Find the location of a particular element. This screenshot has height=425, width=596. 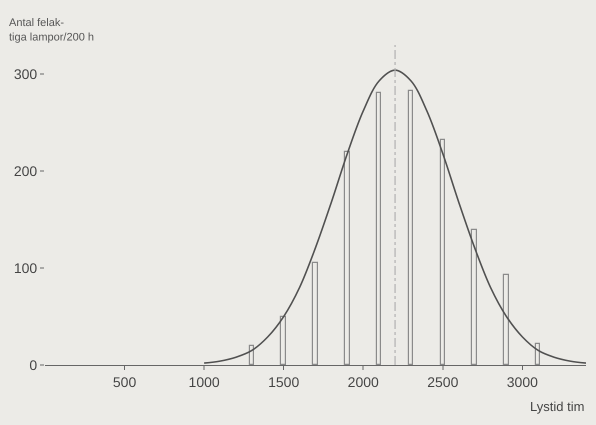

x-tick-label: 1000 is located at coordinates (204, 382).